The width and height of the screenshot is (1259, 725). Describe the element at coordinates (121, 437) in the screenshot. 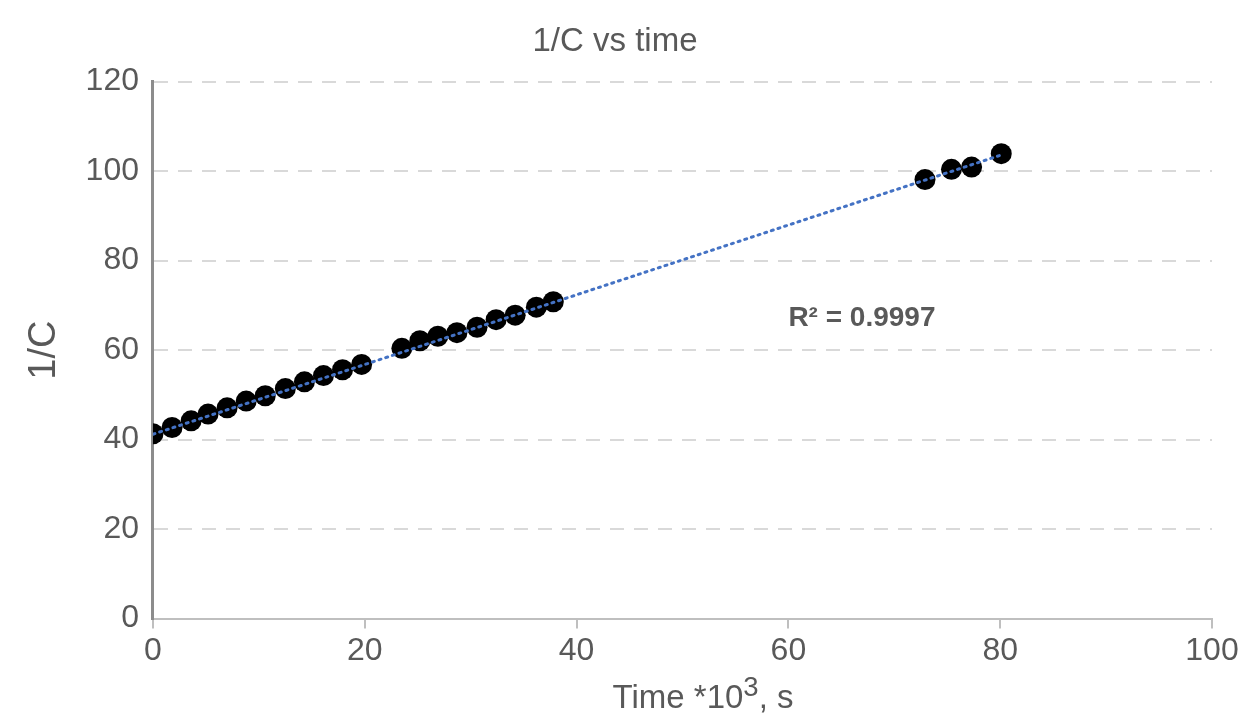

I see `y-tick-label: 40` at that location.